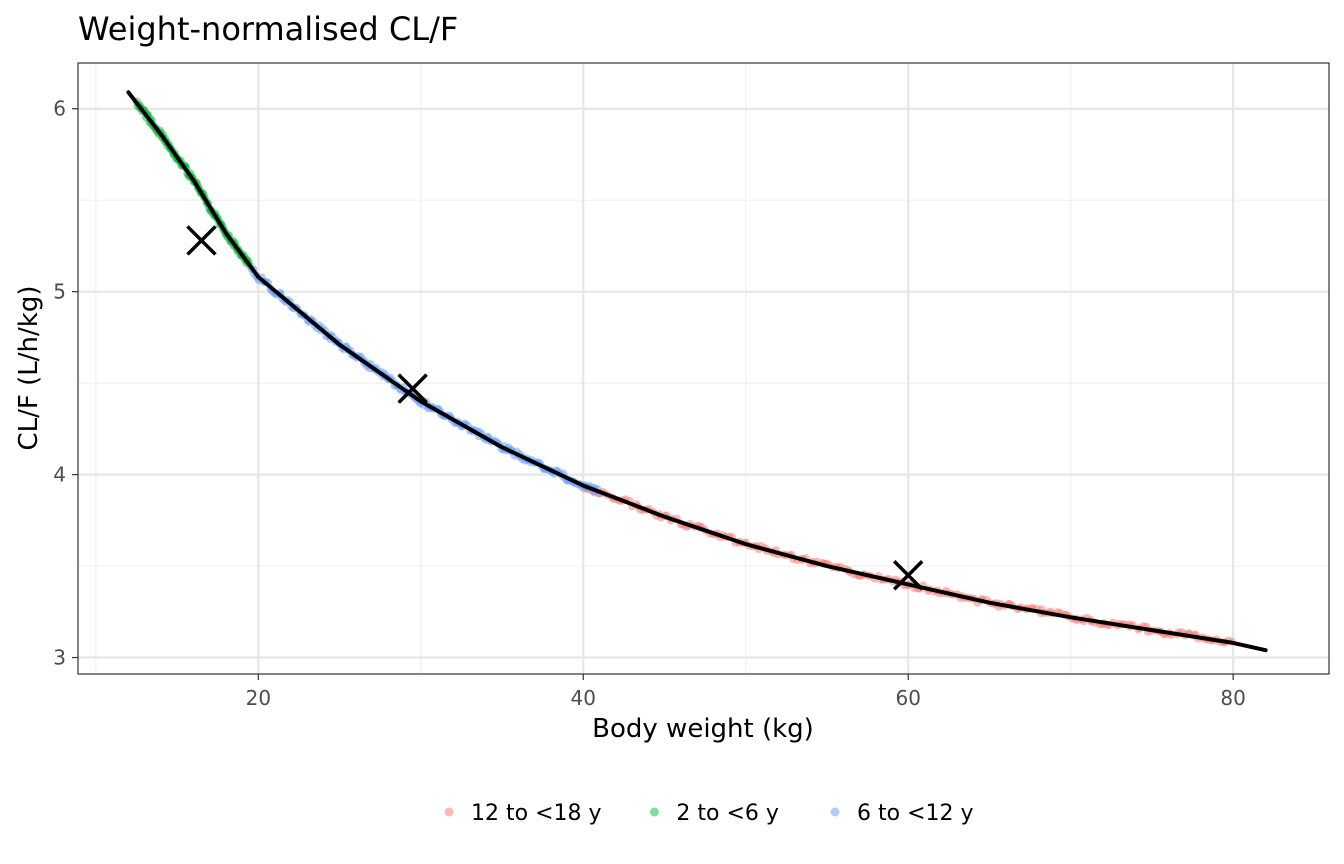  I want to click on legend-label: 12 to <18 y, so click(536, 813).